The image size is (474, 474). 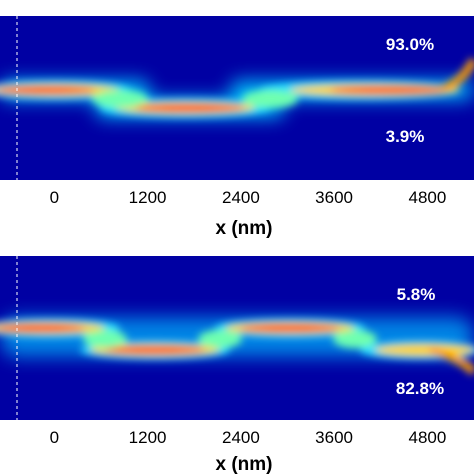 I want to click on annotation-lower: 82.8%, so click(x=420, y=388).